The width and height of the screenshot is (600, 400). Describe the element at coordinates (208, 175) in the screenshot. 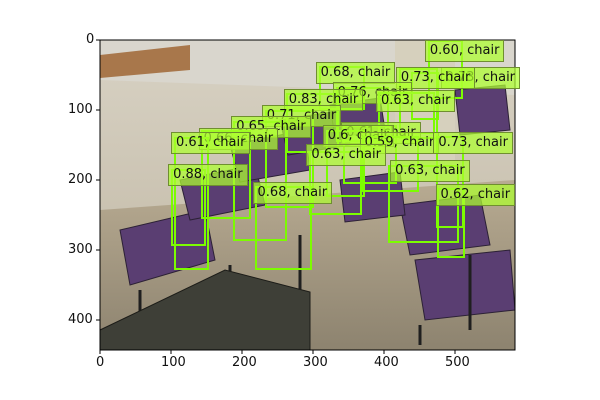

I see `detection-label: 0.88, chair` at that location.